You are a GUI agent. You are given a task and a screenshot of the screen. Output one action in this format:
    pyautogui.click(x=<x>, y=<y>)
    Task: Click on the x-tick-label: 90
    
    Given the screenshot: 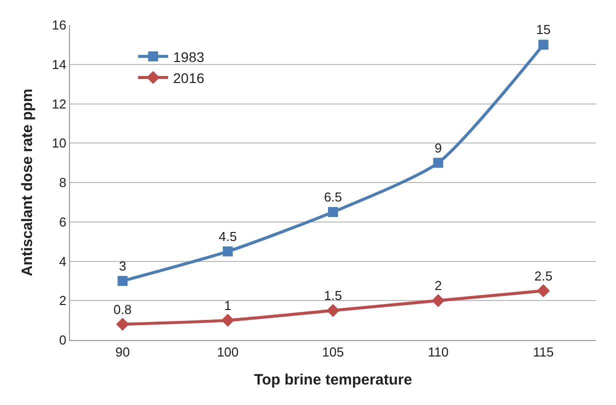 What is the action you would take?
    pyautogui.click(x=122, y=352)
    